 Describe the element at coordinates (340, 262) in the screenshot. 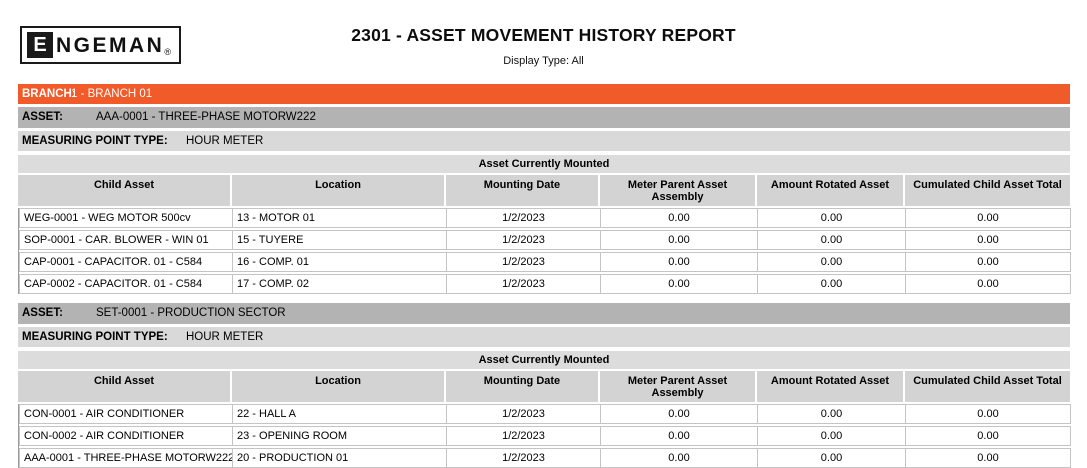

I see `table-cell-location: 16 - COMP. 01` at that location.